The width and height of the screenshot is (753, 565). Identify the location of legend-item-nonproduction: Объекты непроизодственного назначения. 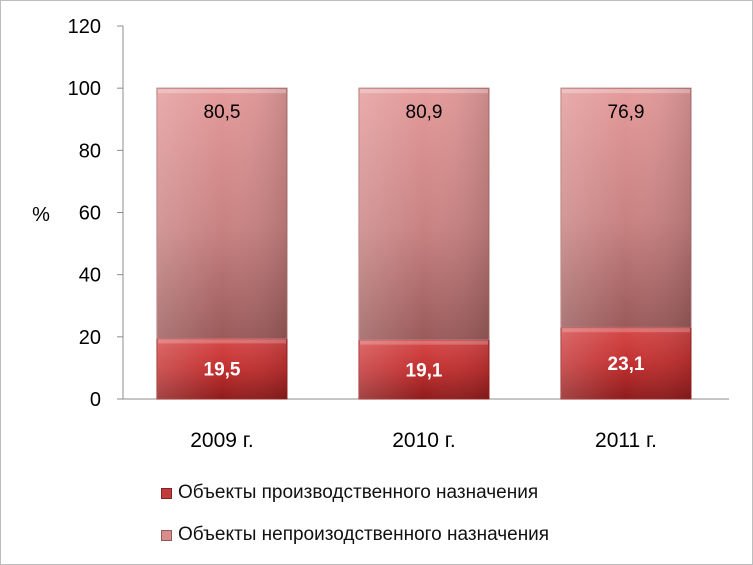
(355, 535).